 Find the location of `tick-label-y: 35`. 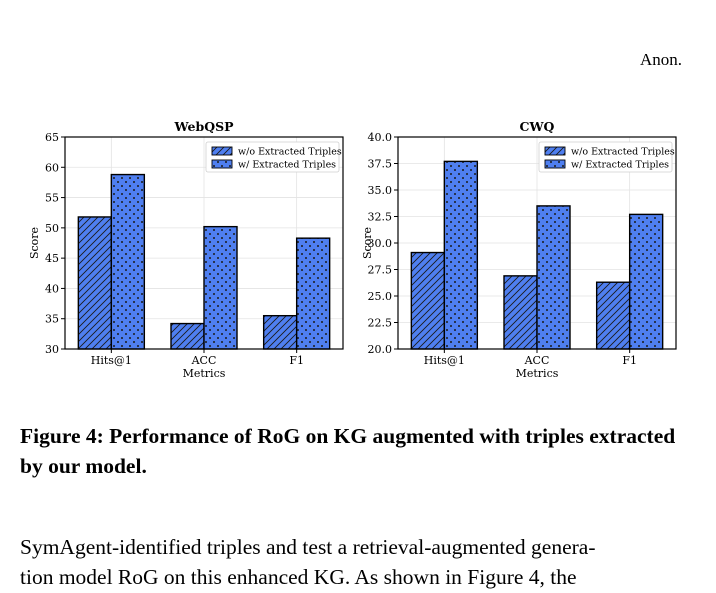

tick-label-y: 35 is located at coordinates (52, 319).